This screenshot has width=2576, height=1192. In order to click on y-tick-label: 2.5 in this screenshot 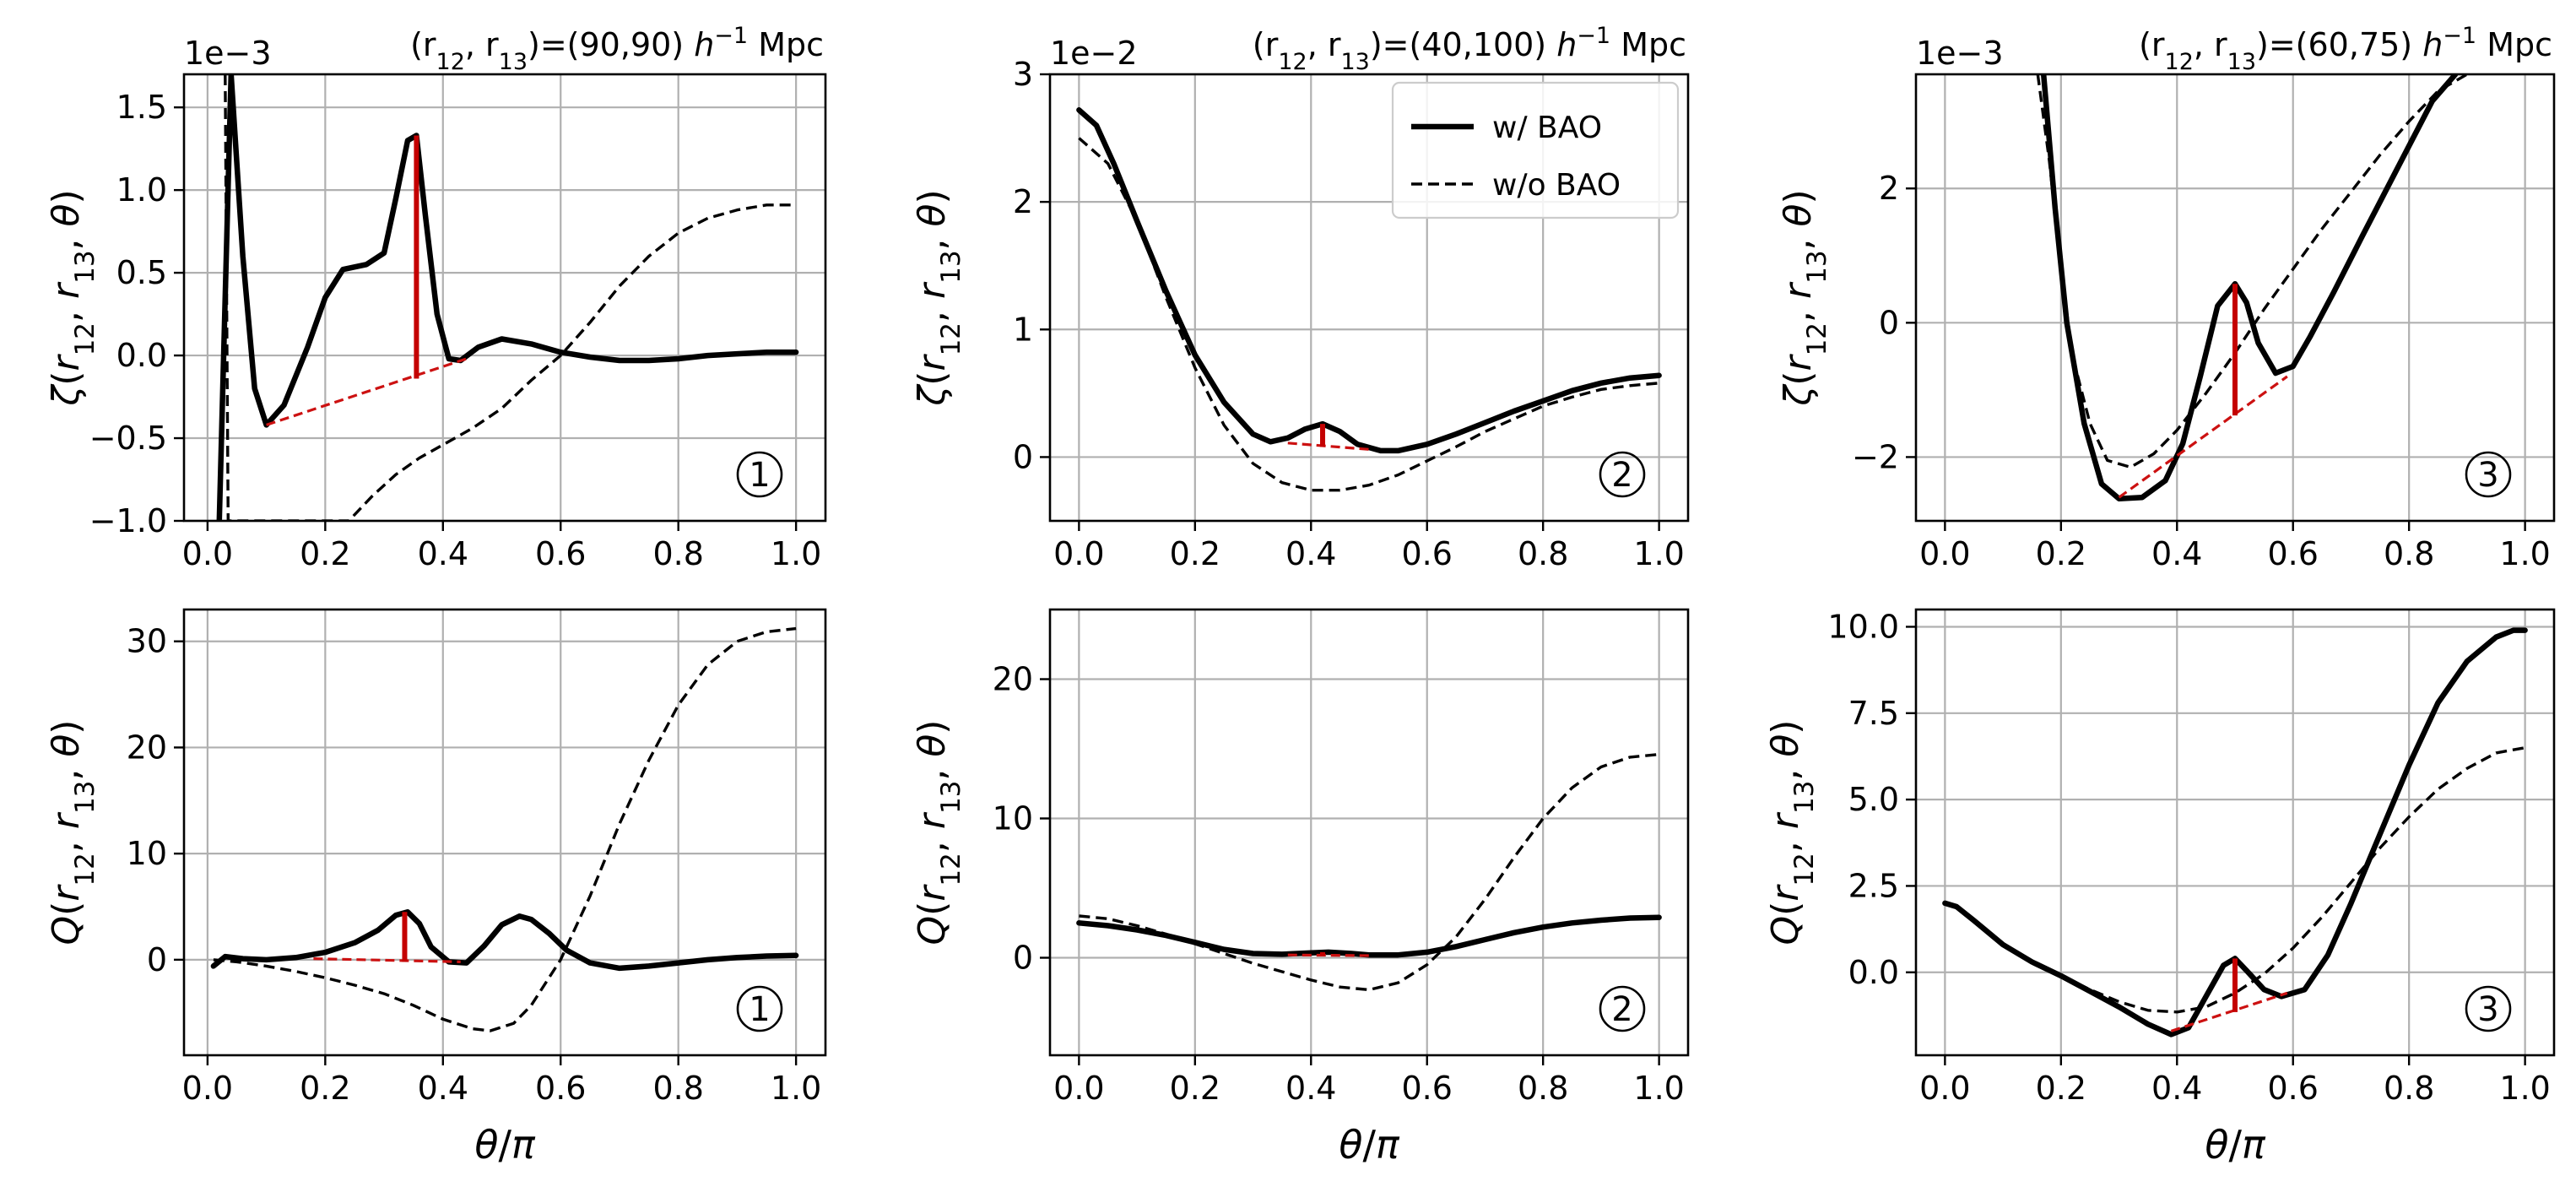, I will do `click(1873, 885)`.